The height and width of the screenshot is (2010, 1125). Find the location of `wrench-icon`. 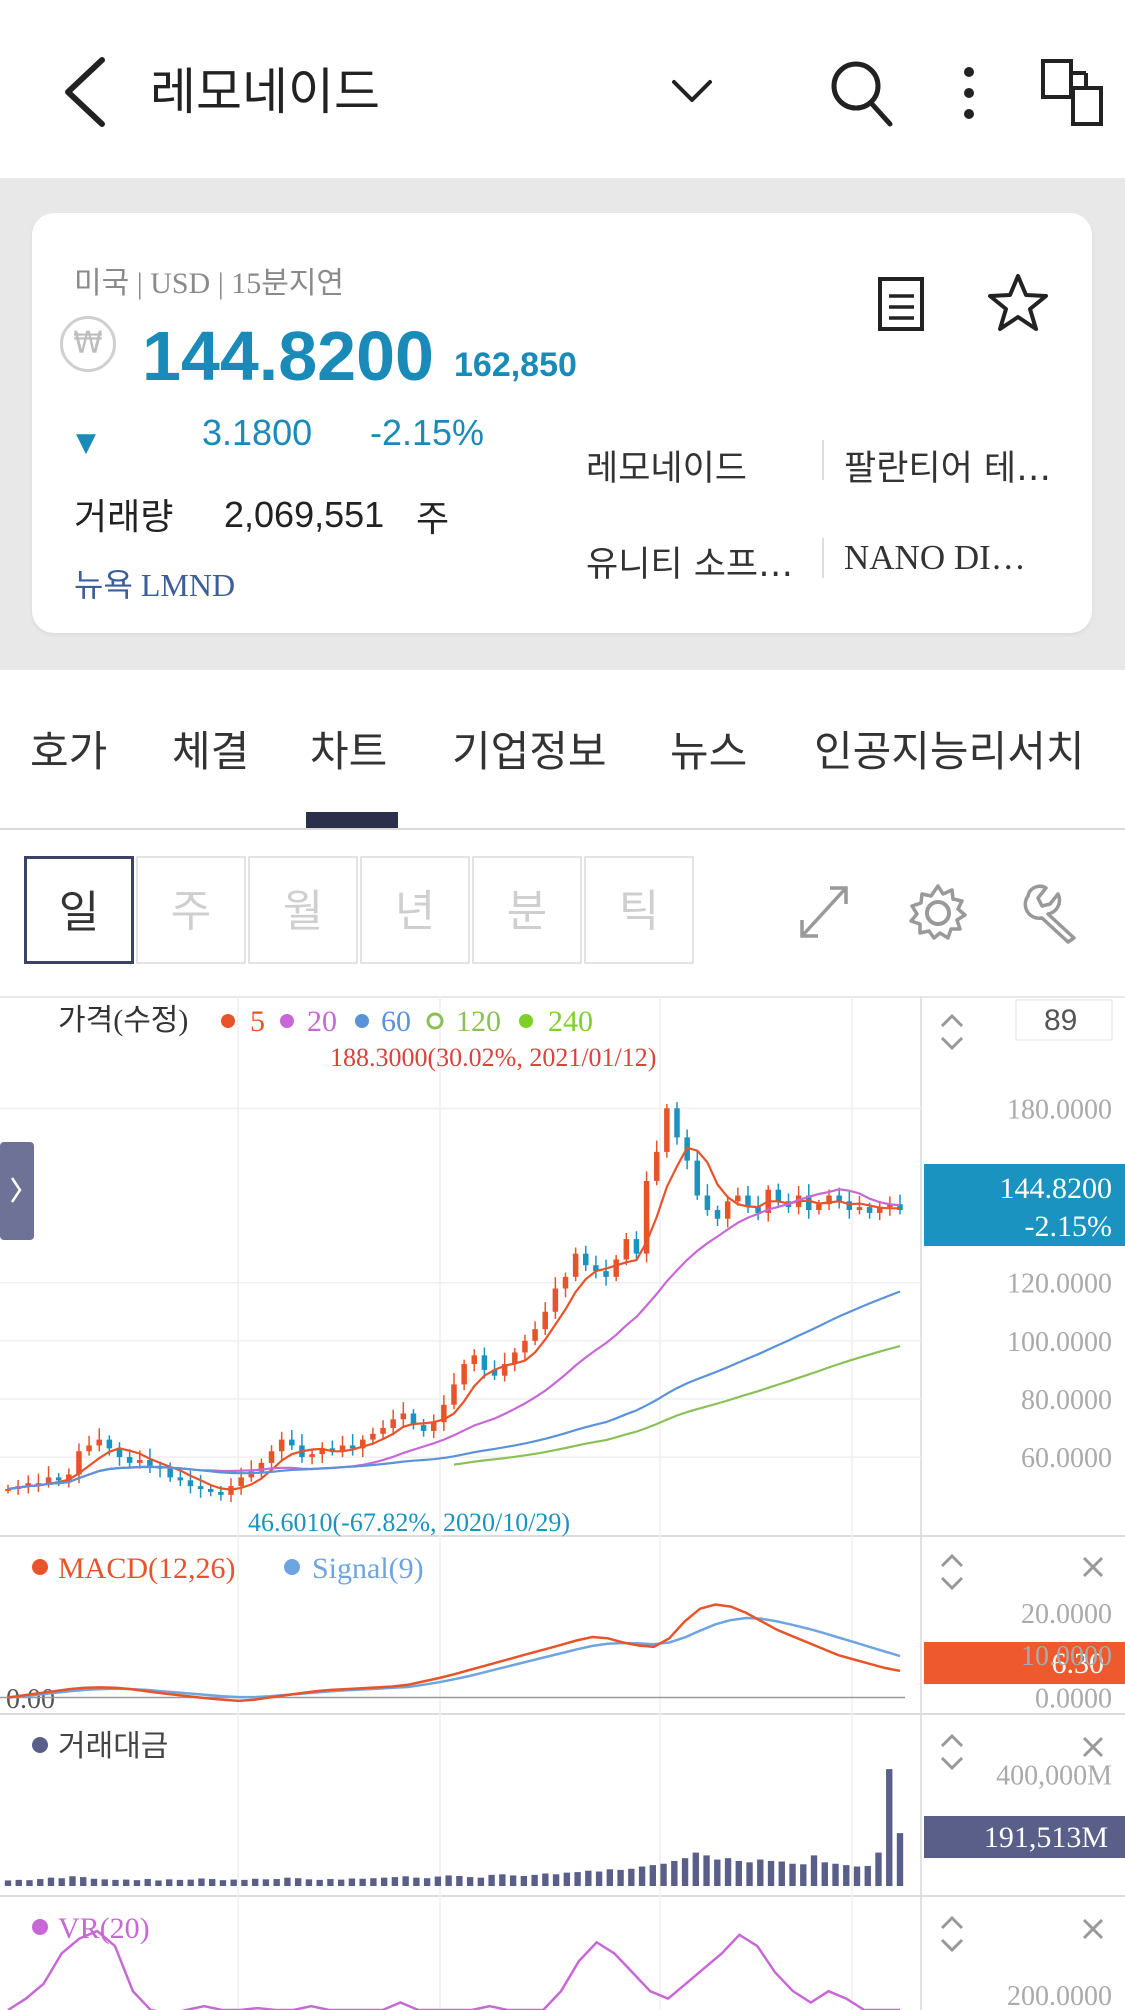

wrench-icon is located at coordinates (1052, 913).